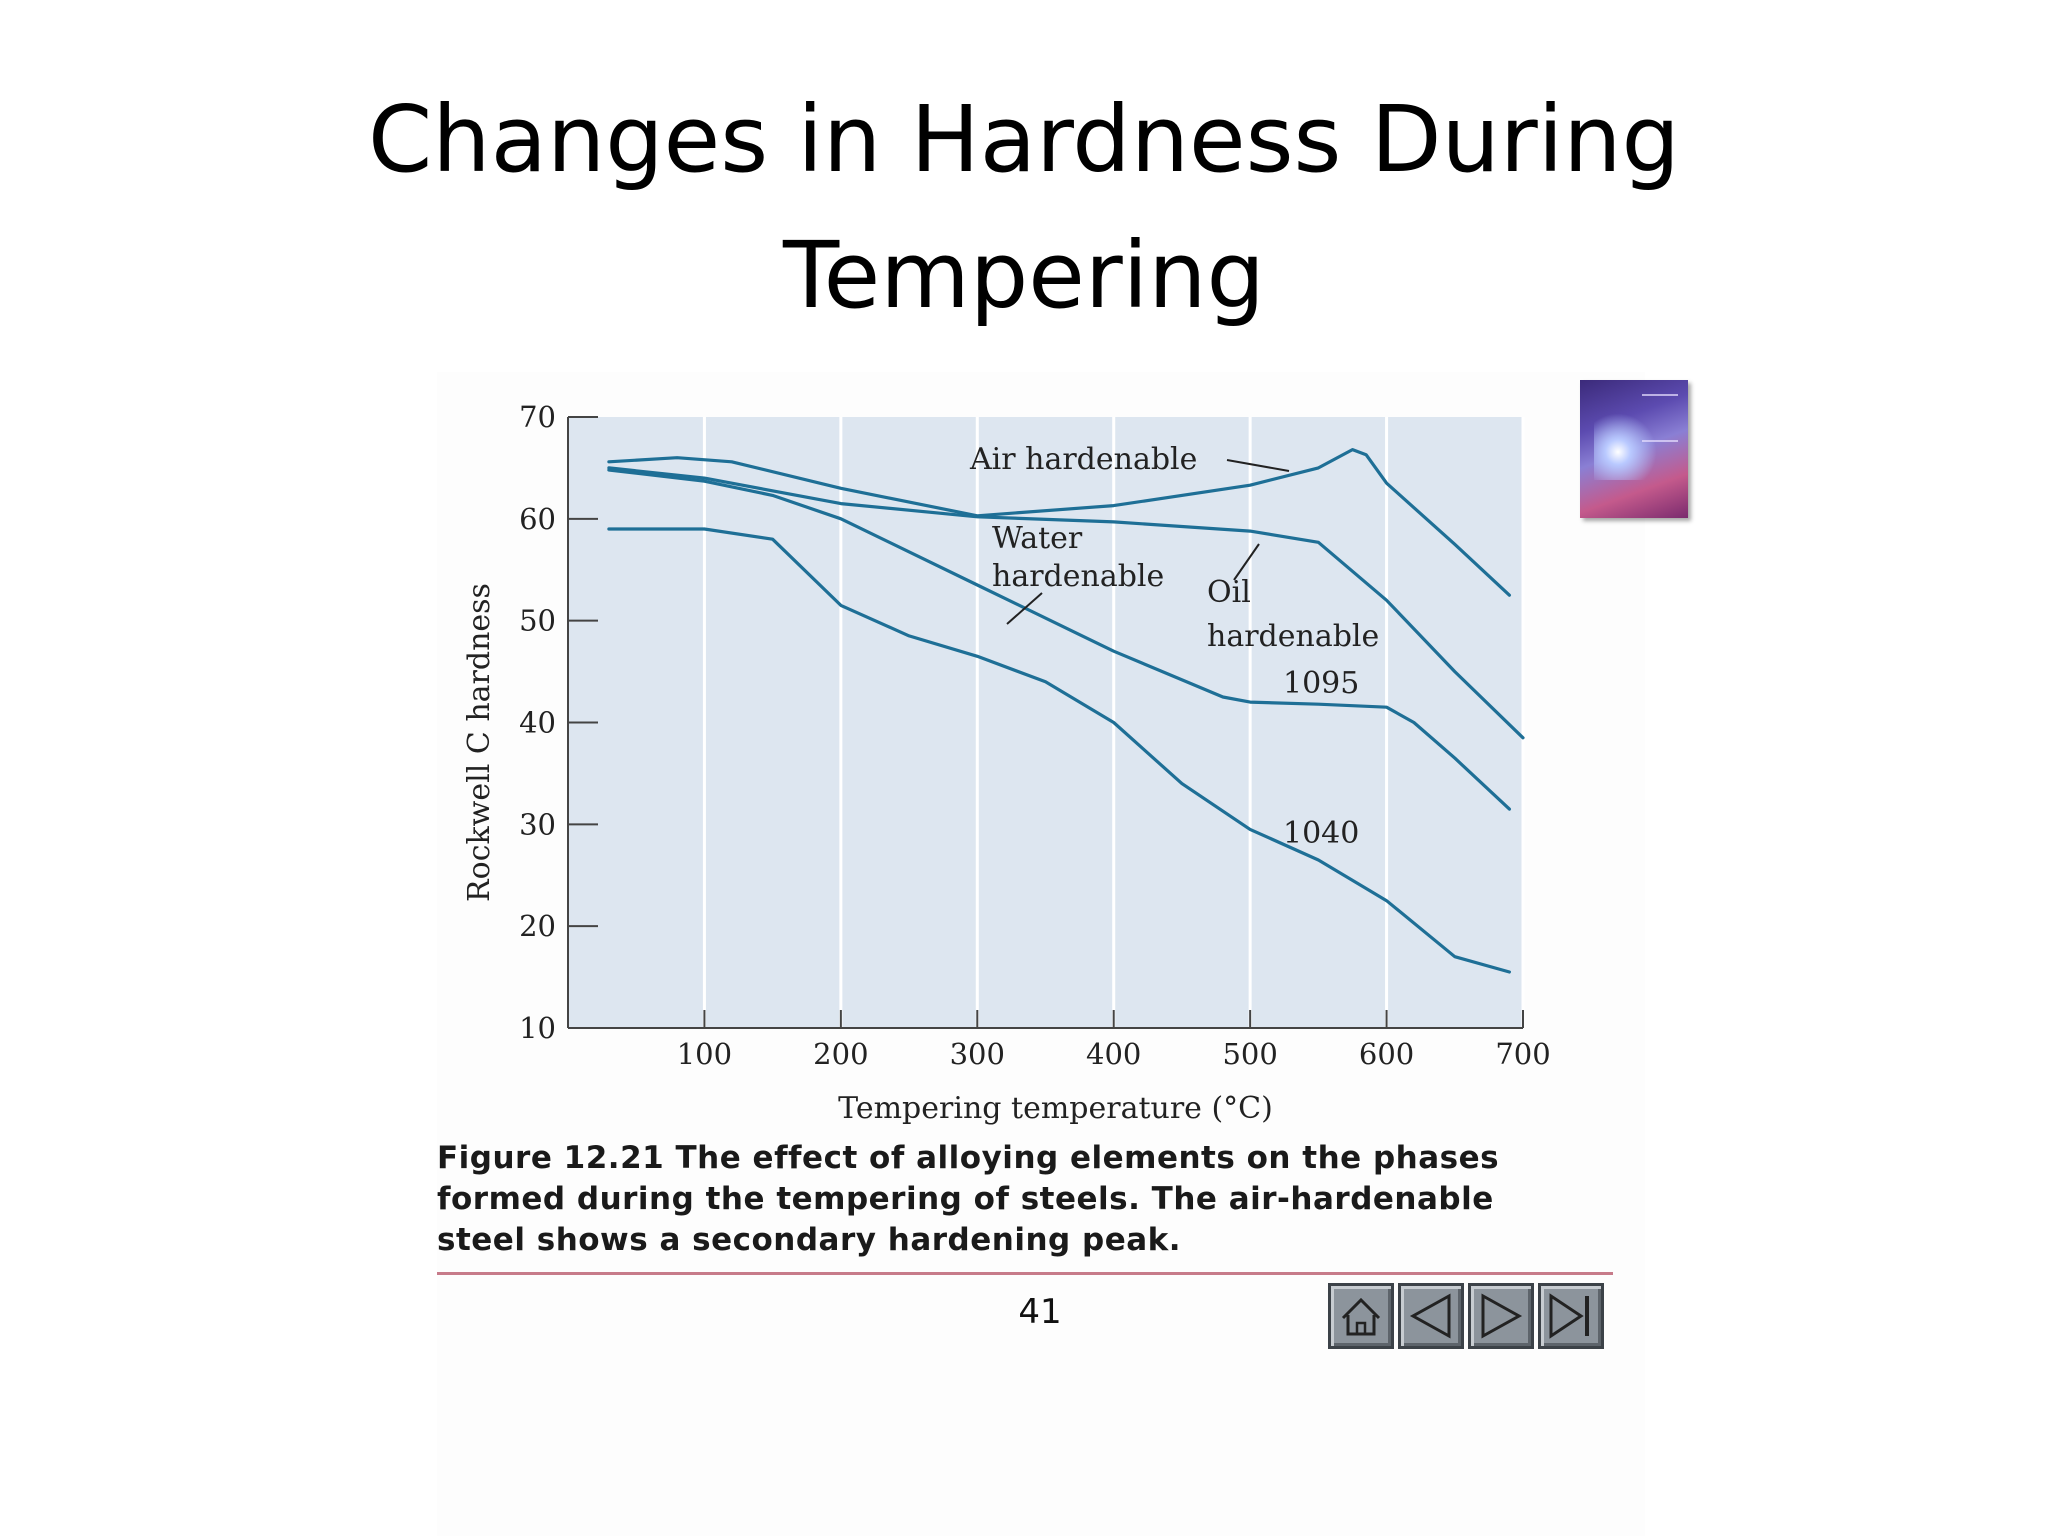 The image size is (2048, 1536). Describe the element at coordinates (1249, 1054) in the screenshot. I see `x-tick-label: 500` at that location.